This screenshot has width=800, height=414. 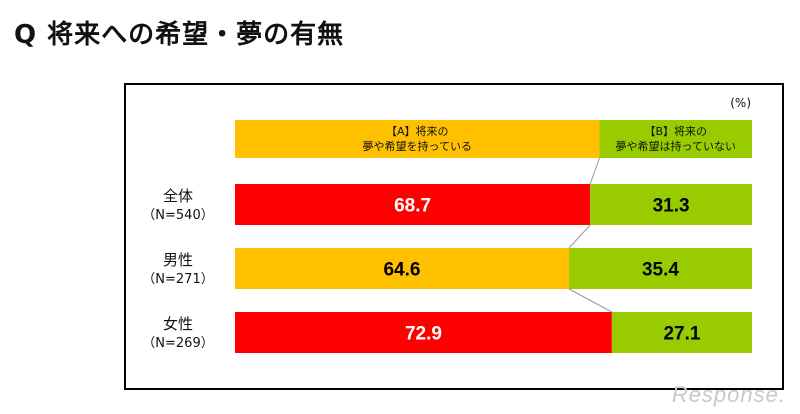 I want to click on category-n-label: （N=271）, so click(x=177, y=279).